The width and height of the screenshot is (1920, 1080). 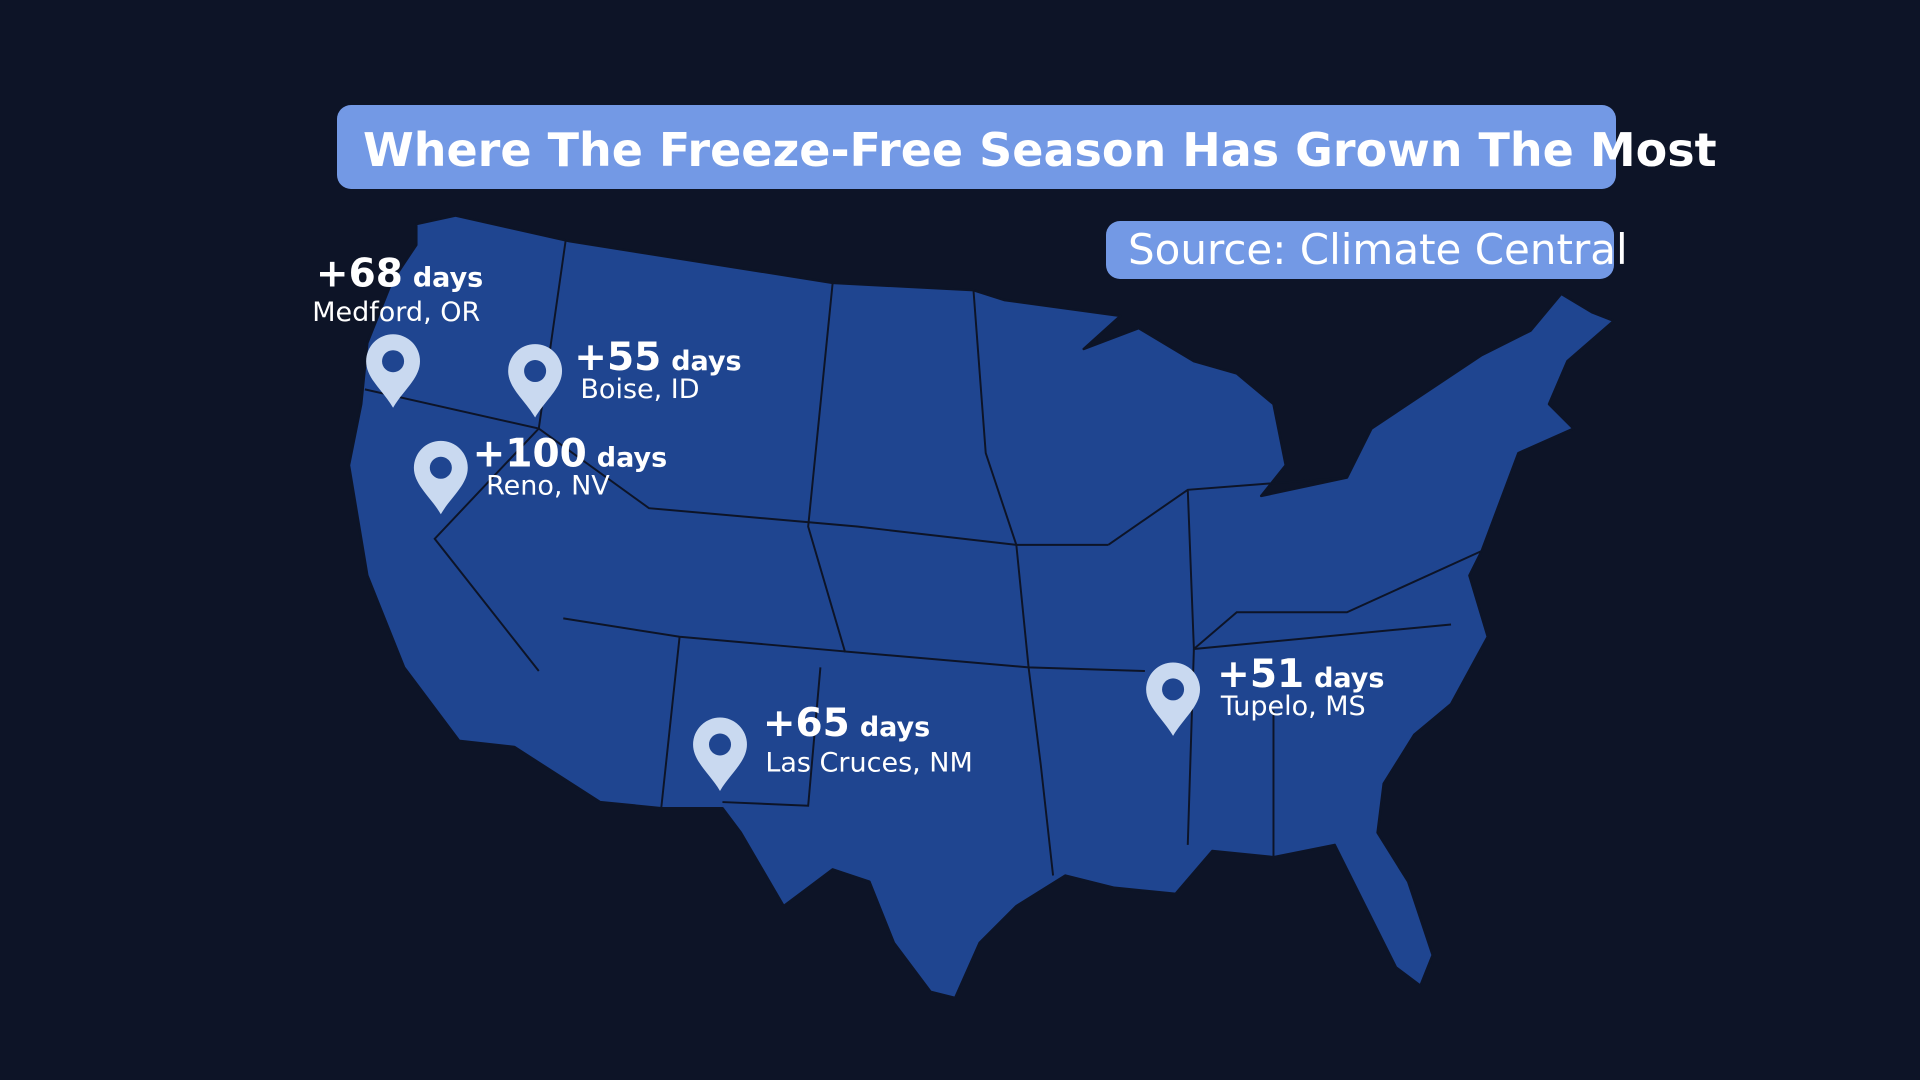 What do you see at coordinates (359, 274) in the screenshot?
I see `value-number: +68` at bounding box center [359, 274].